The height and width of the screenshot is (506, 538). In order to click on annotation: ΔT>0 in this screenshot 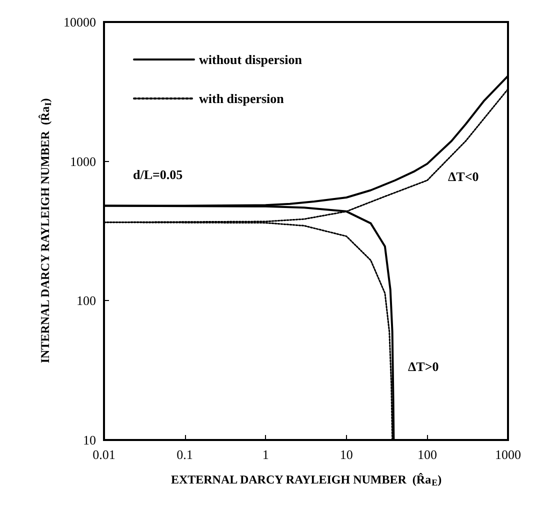, I will do `click(423, 366)`.